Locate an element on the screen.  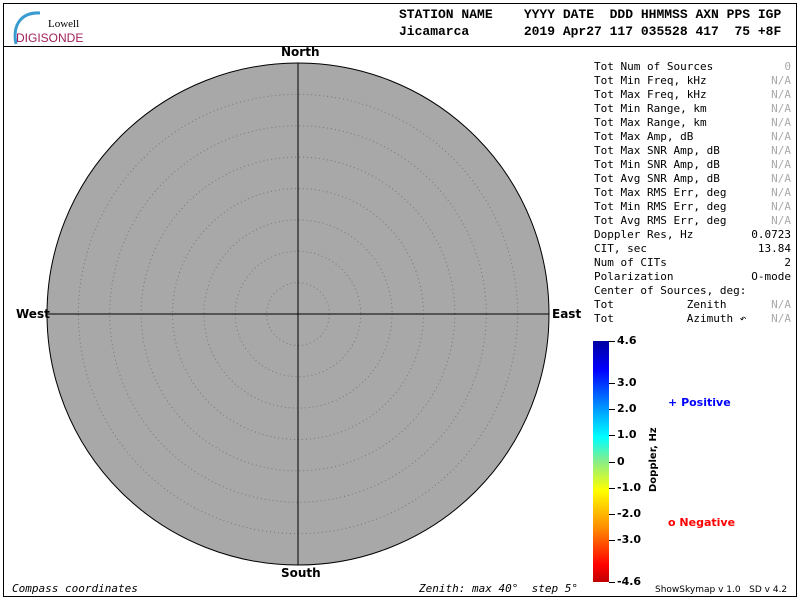
stat-row: Tot Num of Sources 0 is located at coordinates (692, 67).